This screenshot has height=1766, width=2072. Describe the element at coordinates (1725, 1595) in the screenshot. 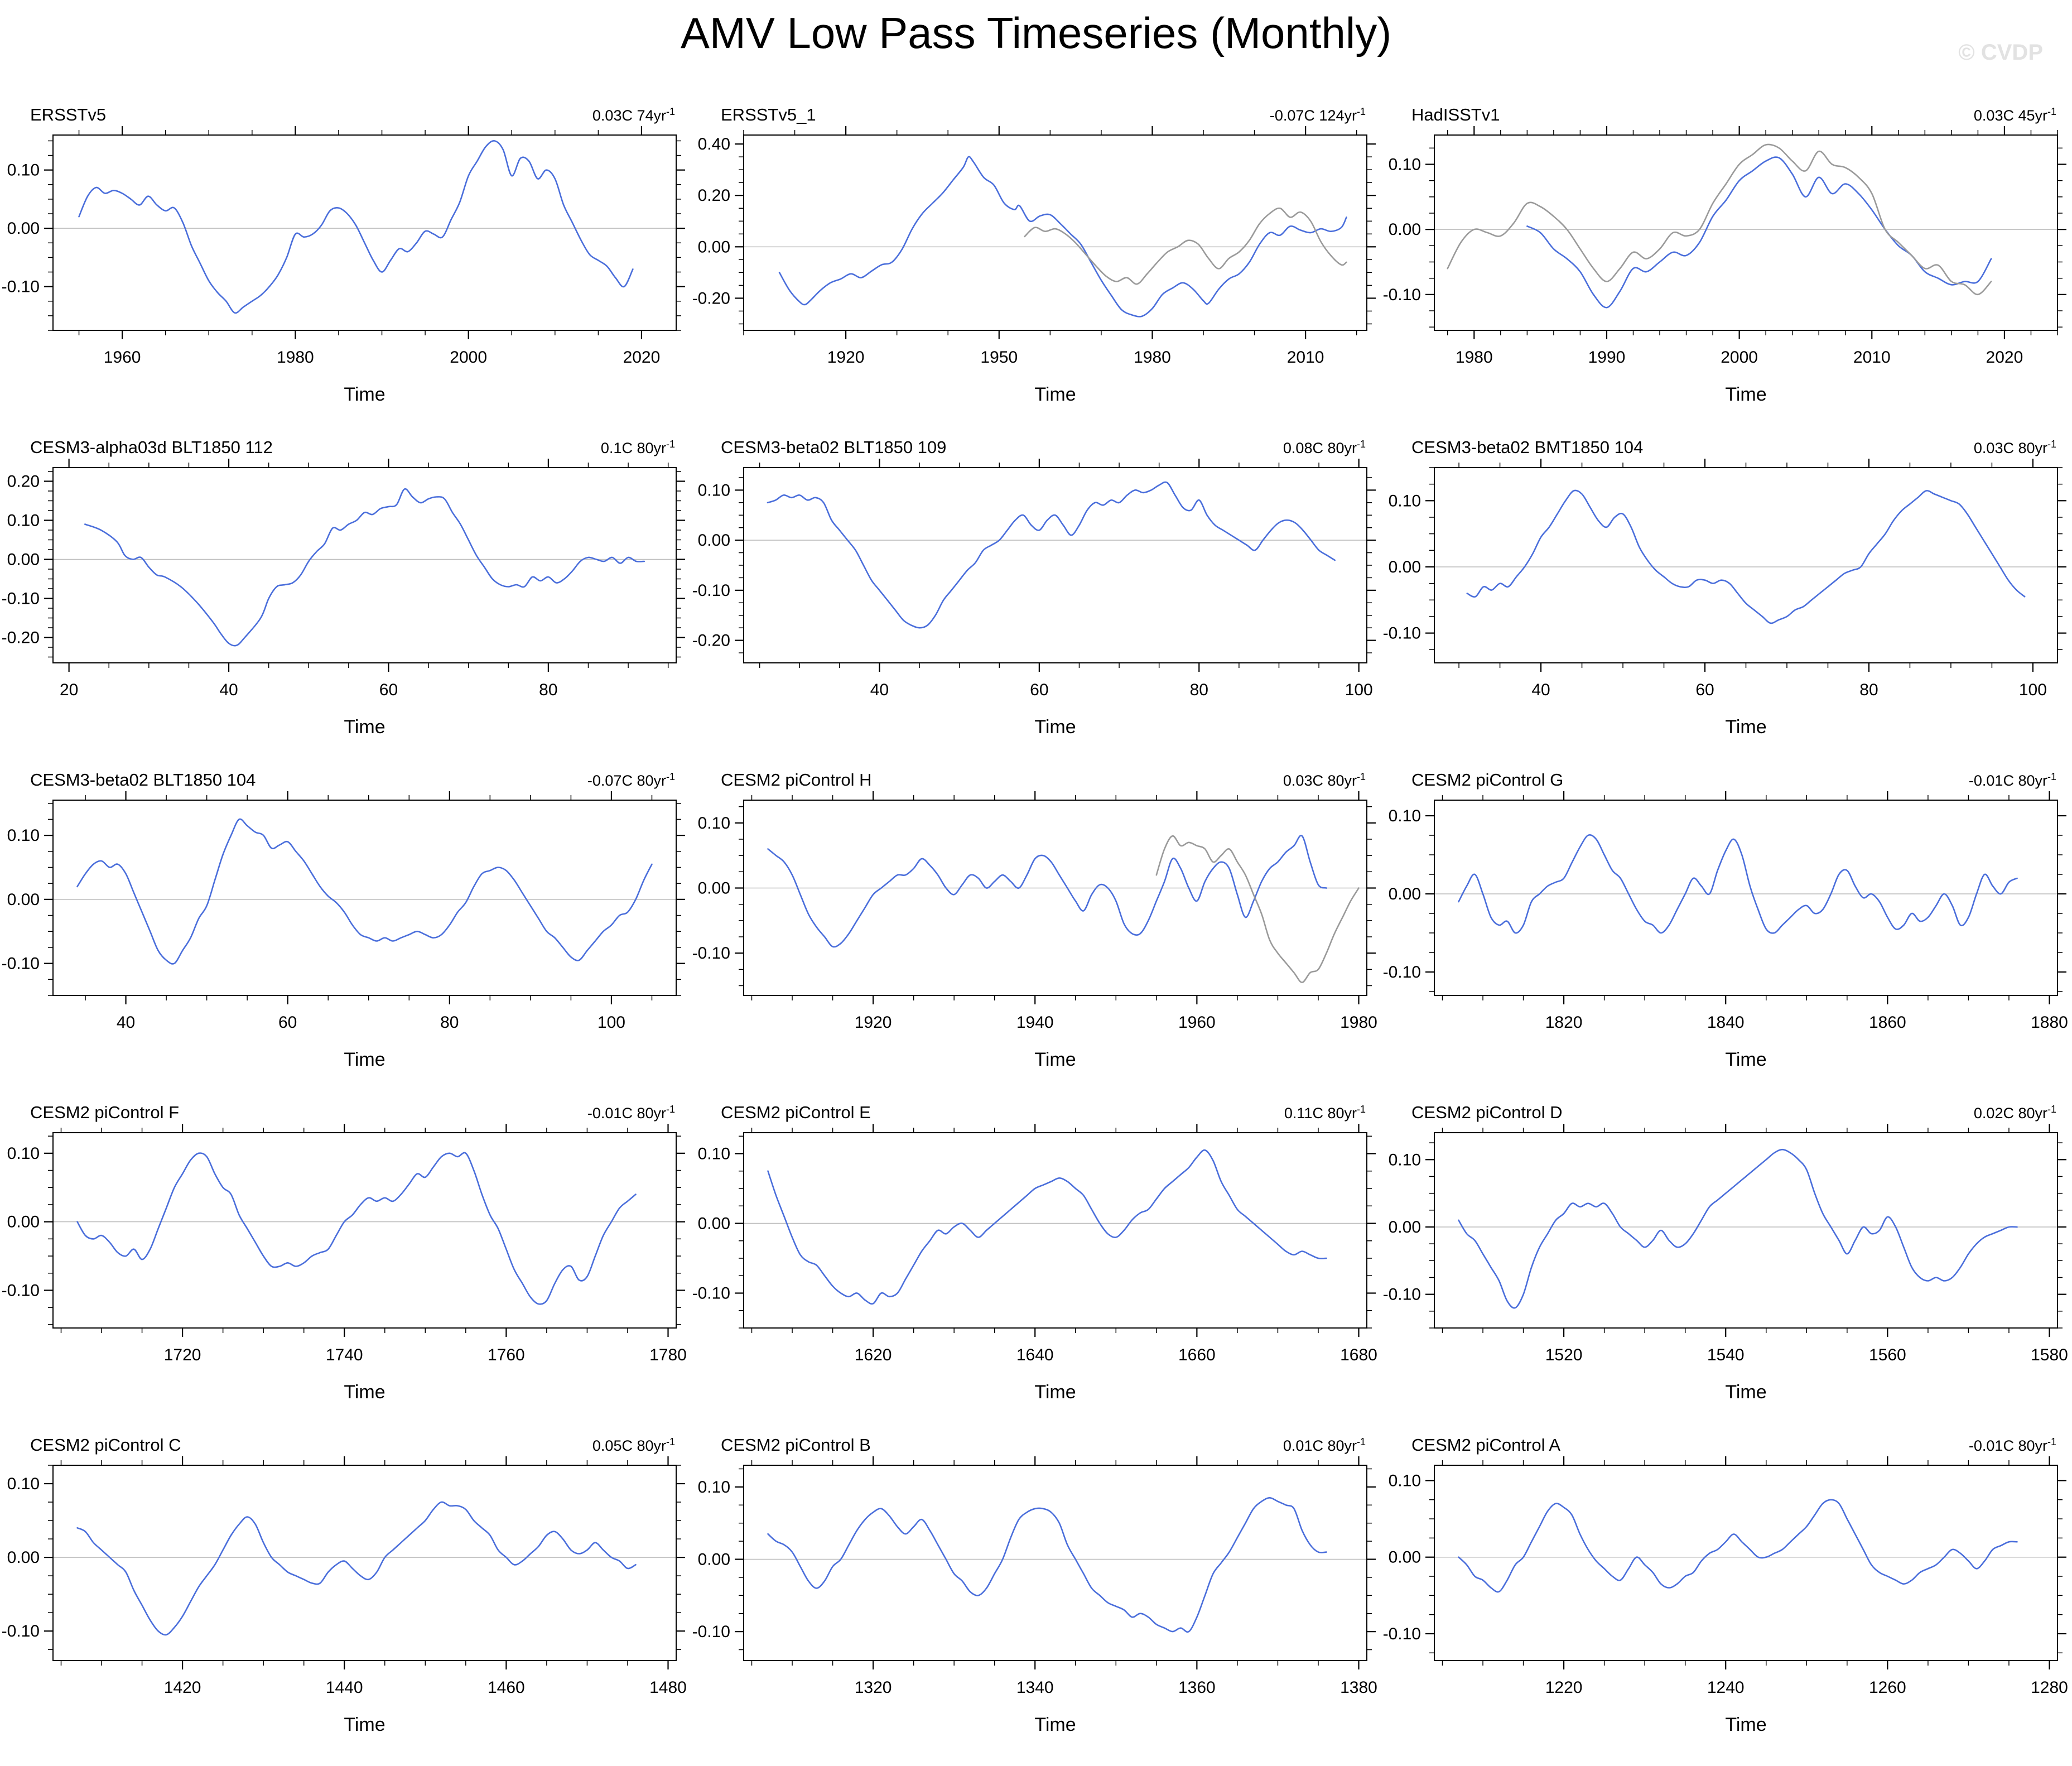

I see `timeseries-chart: 1220 1240 1260 1280 0.10 0.00 -0.10 Time` at that location.